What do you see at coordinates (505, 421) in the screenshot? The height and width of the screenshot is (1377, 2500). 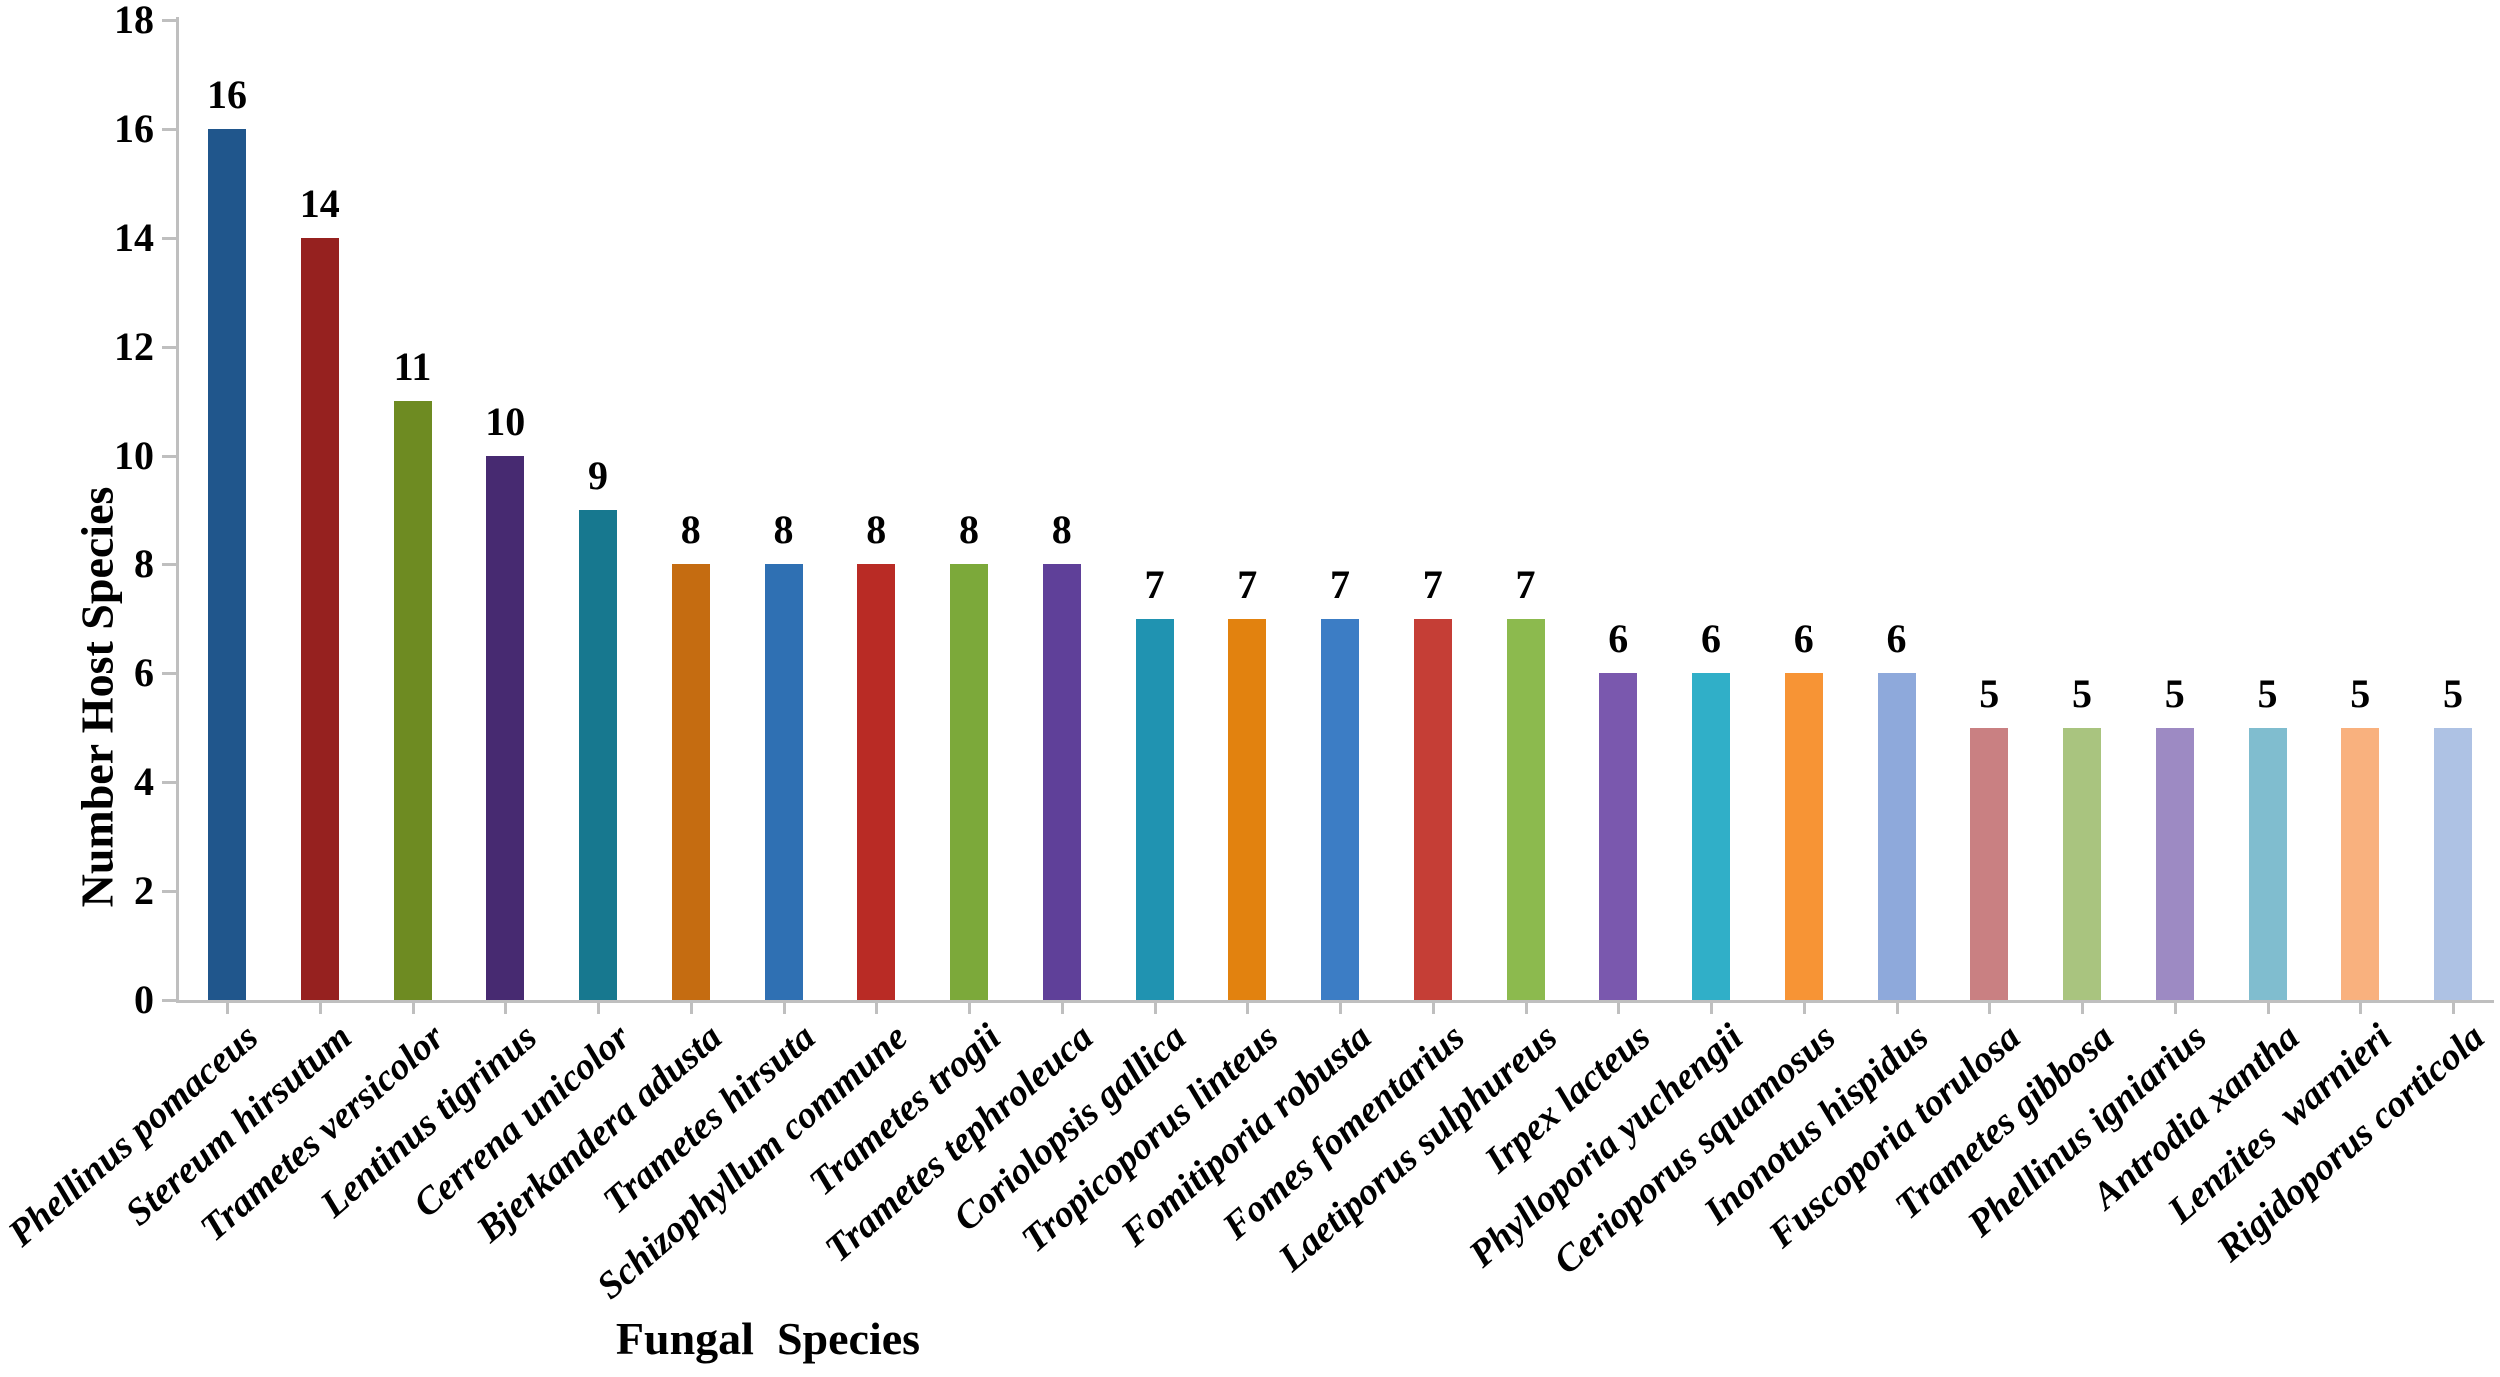 I see `bar-value-label: 10` at bounding box center [505, 421].